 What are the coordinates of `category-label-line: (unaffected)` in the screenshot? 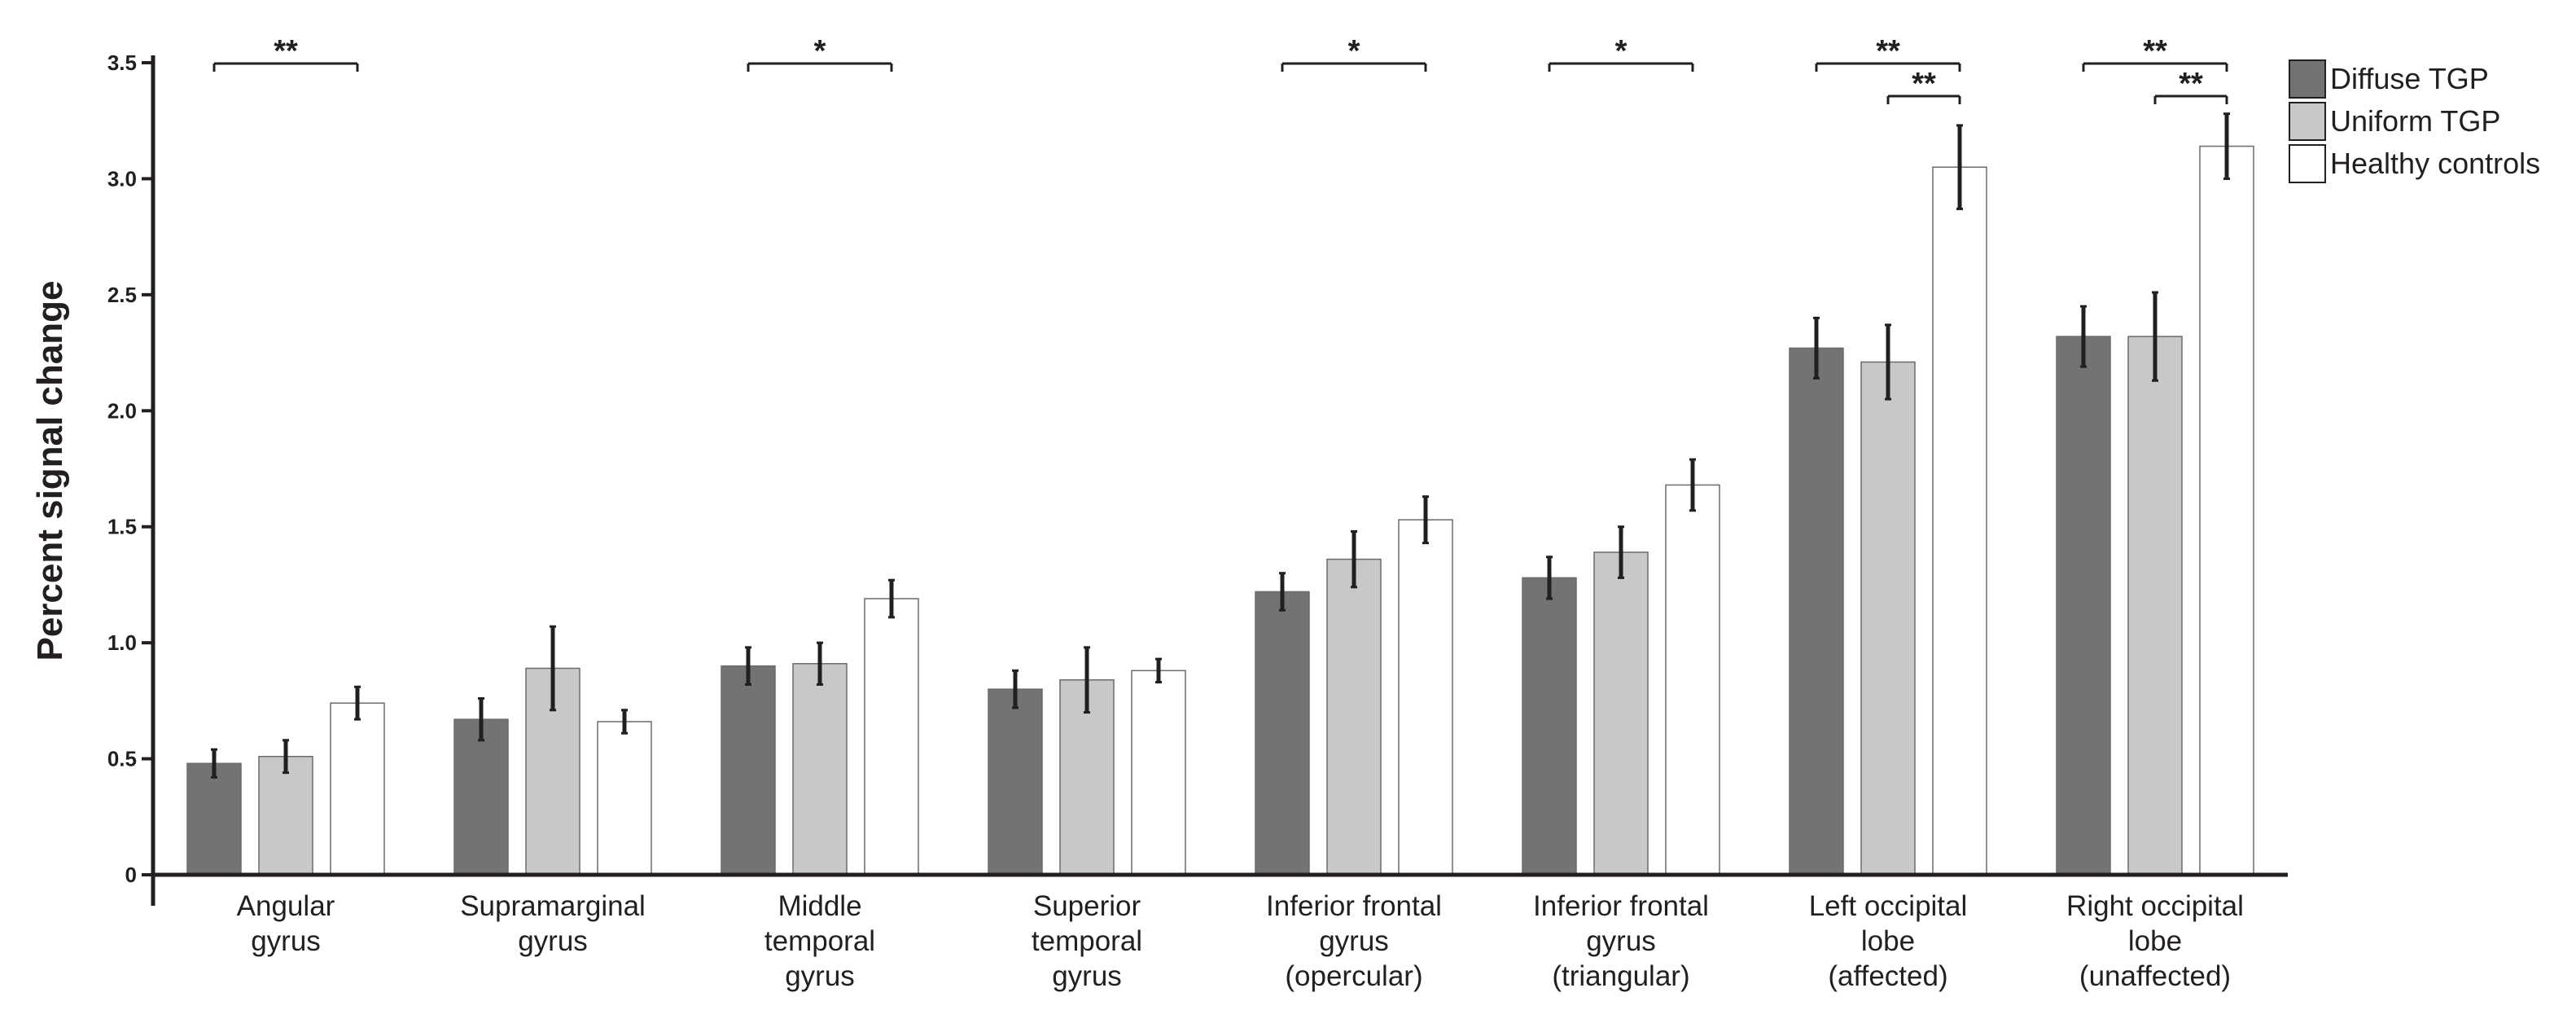 It's located at (2155, 976).